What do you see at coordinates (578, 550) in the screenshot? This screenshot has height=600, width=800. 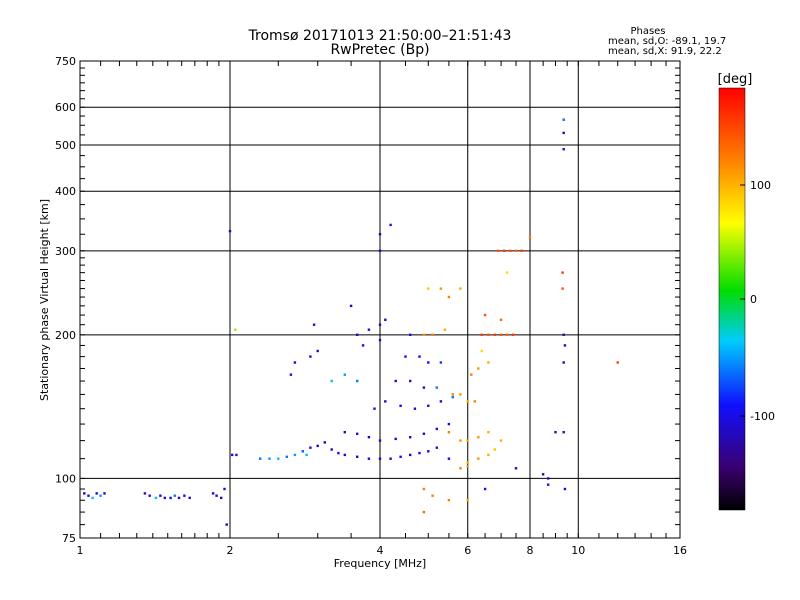 I see `x-tick-label: 10` at bounding box center [578, 550].